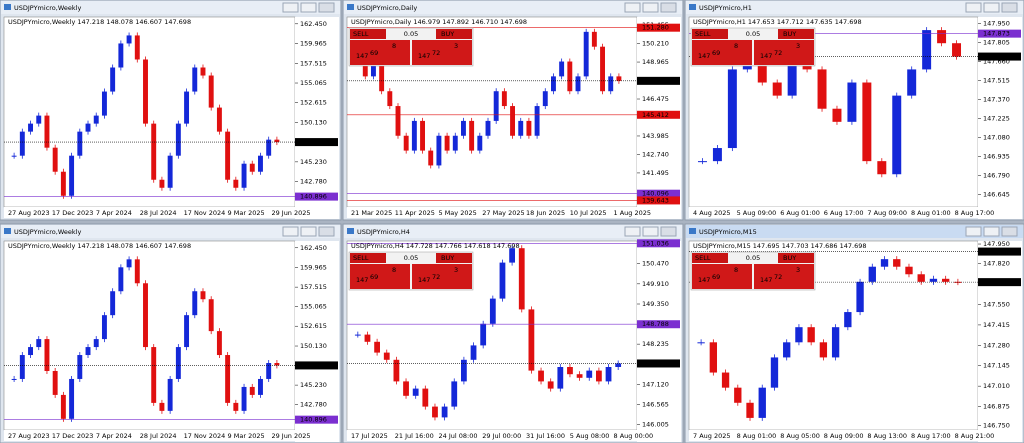  What do you see at coordinates (753, 258) in the screenshot?
I see `lots-input: 0.05` at bounding box center [753, 258].